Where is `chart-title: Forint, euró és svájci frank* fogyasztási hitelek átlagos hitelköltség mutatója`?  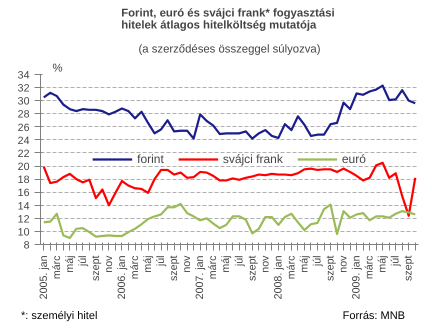
chart-title: Forint, euró és svájci frank* fogyasztási hitelek átlagos hitelköltség mutatója is located at coordinates (228, 20).